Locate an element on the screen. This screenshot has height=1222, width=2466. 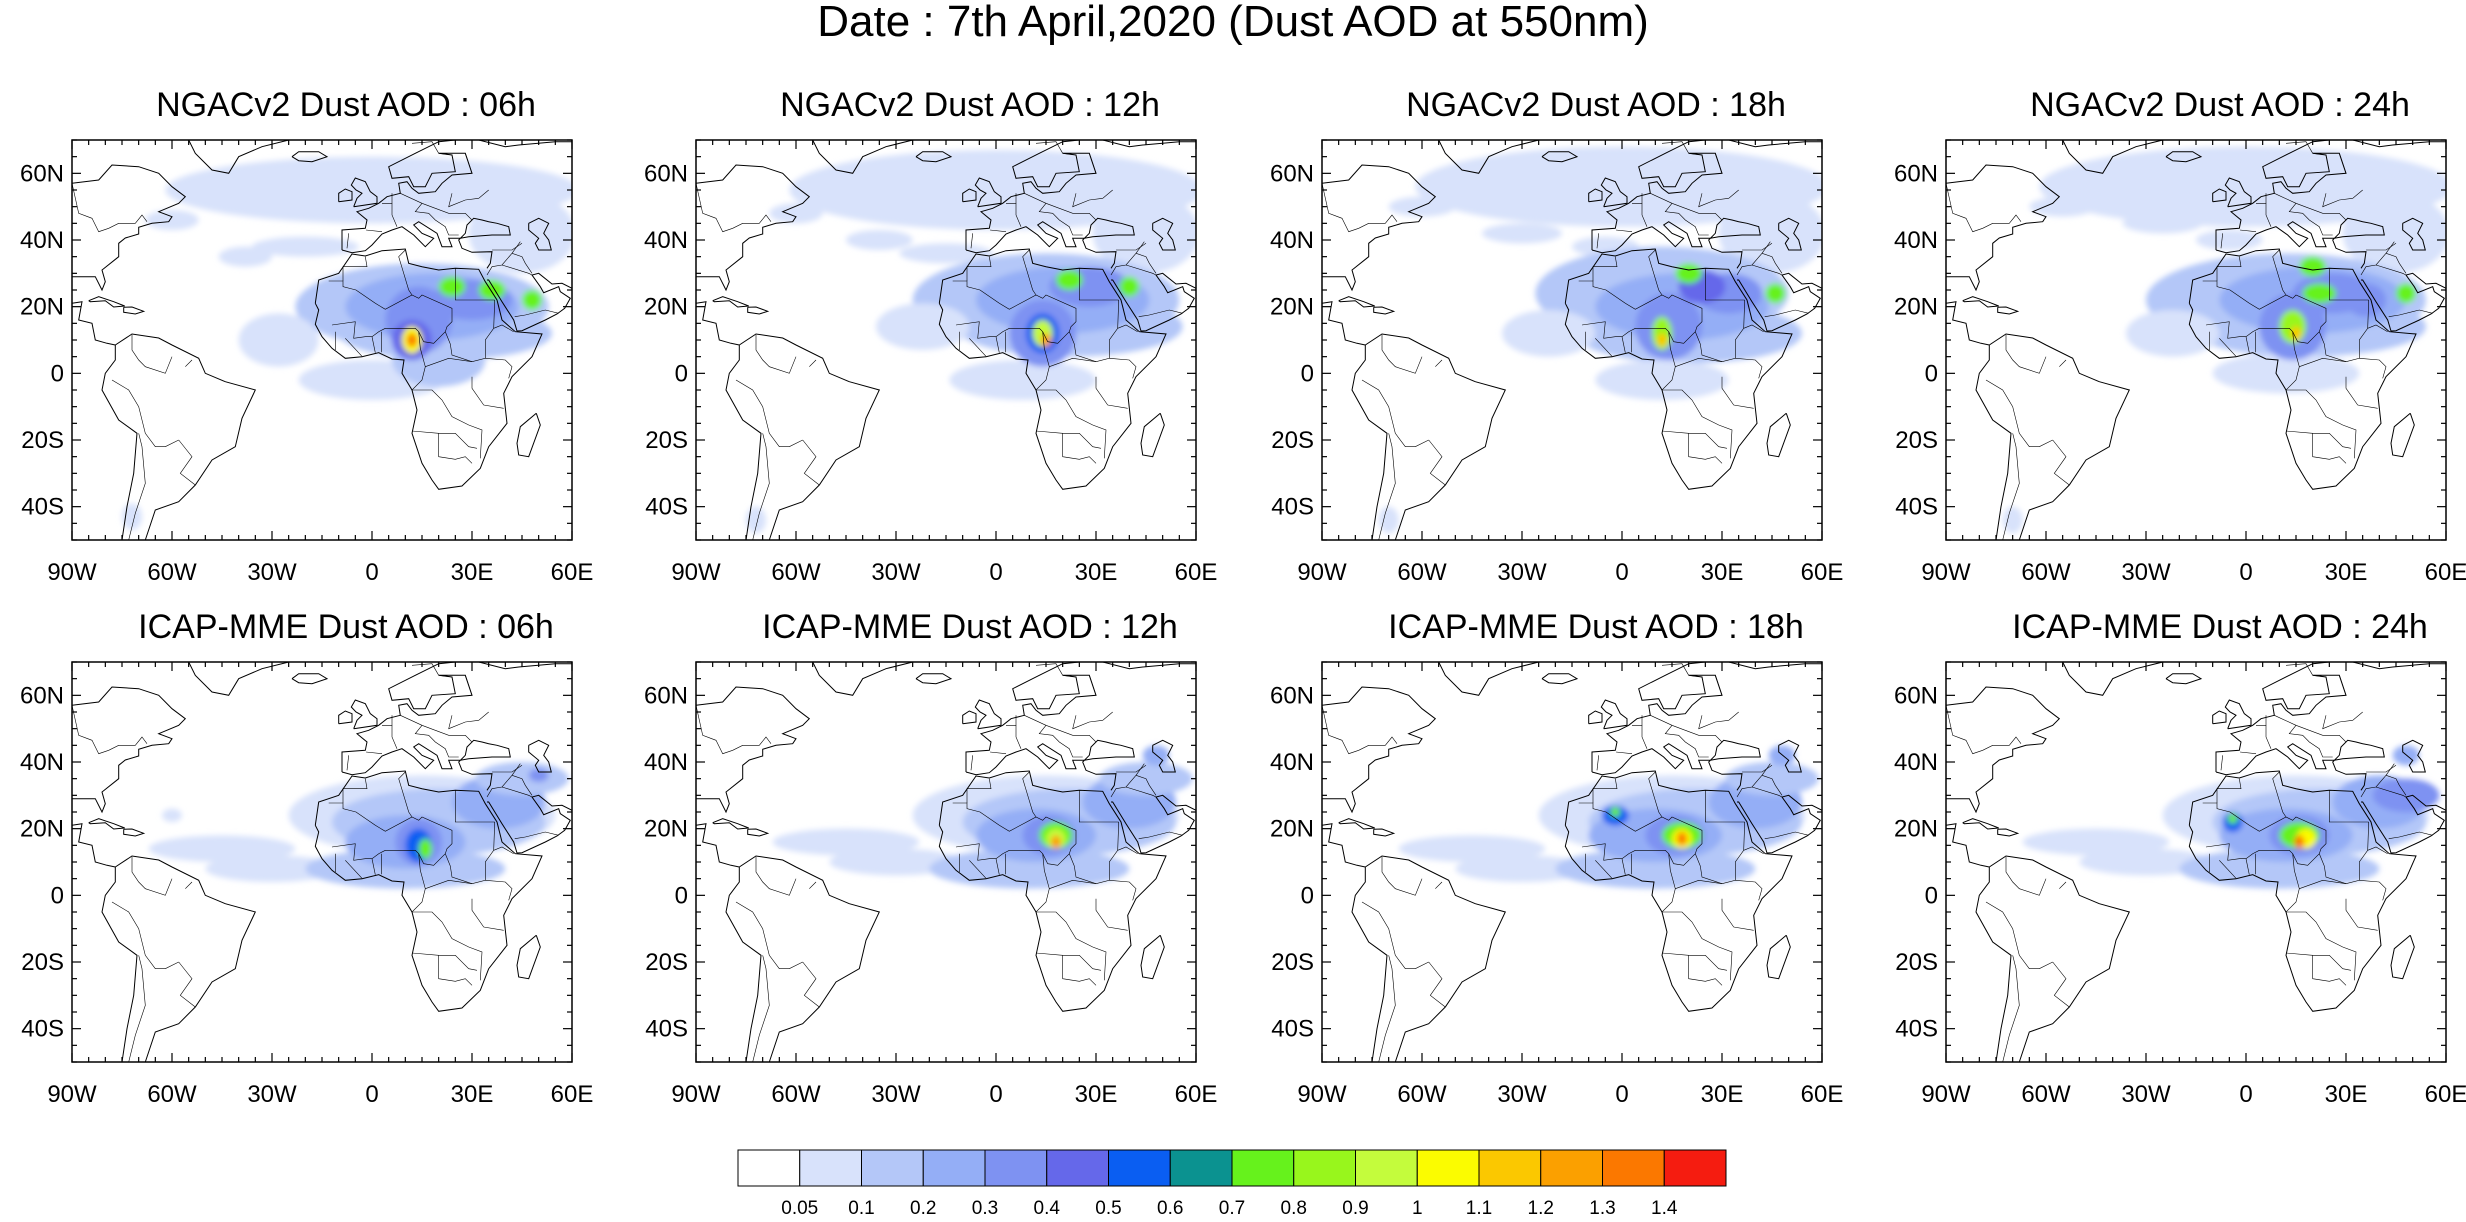
lon-tick-label: 60W is located at coordinates (172, 1094).